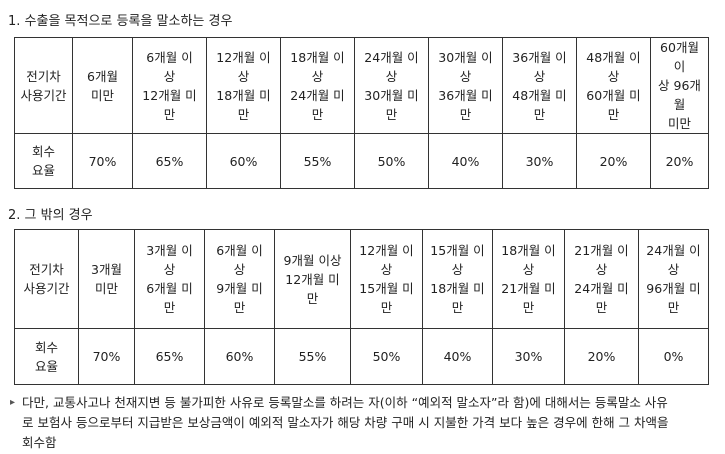 The width and height of the screenshot is (725, 454). Describe the element at coordinates (102, 85) in the screenshot. I see `period-cell: 6개월 미만` at that location.